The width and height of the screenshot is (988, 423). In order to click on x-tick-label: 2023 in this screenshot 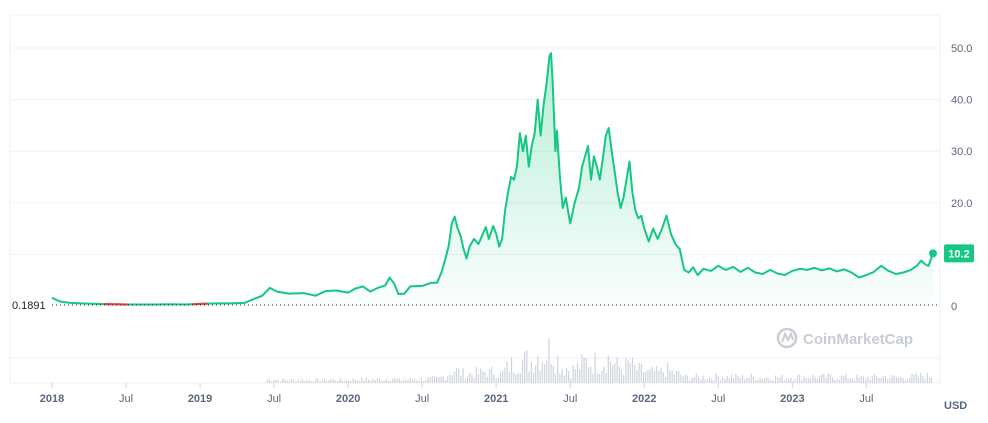, I will do `click(792, 399)`.